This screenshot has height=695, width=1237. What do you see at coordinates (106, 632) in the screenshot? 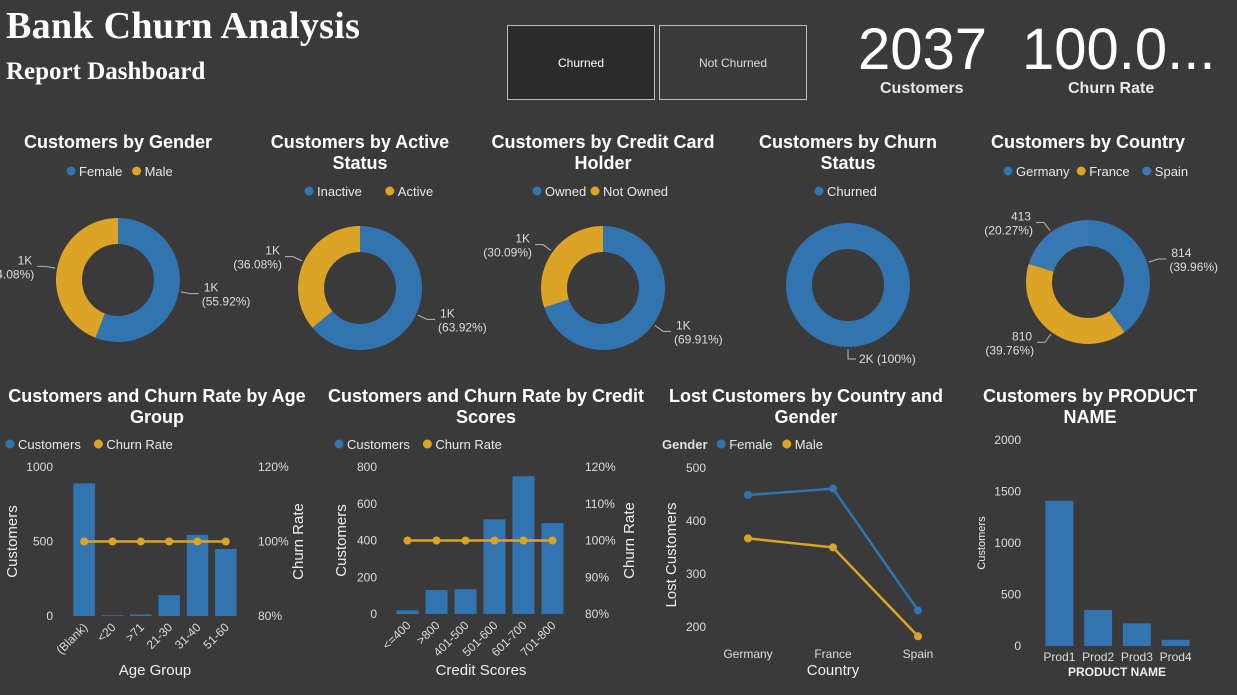
I see `age-chart-xtick-1: <20` at bounding box center [106, 632].